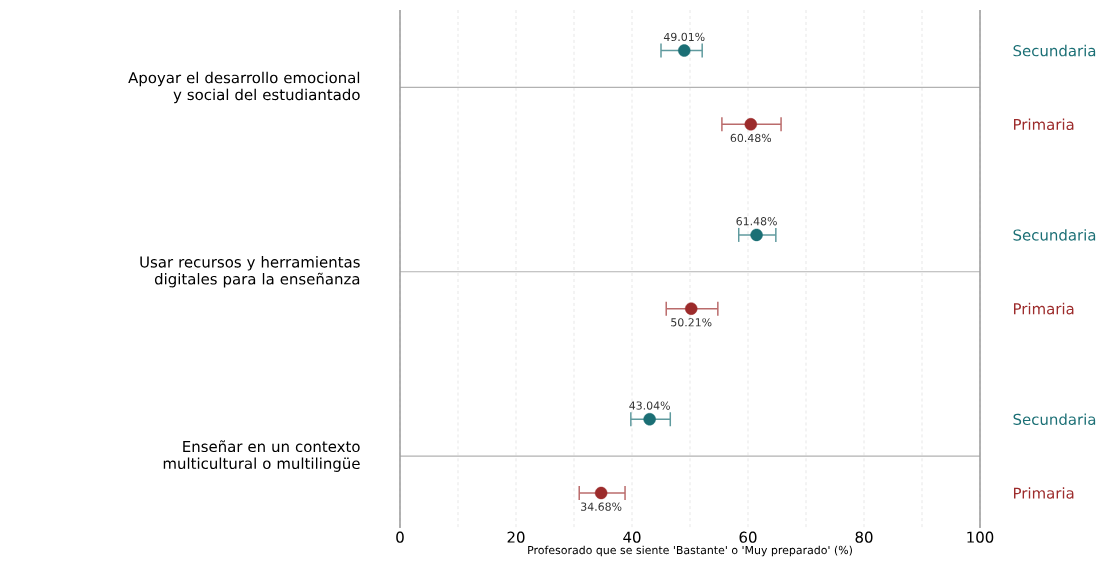 Image resolution: width=1107 pixels, height=576 pixels. I want to click on data-label: 61.48%, so click(756, 221).